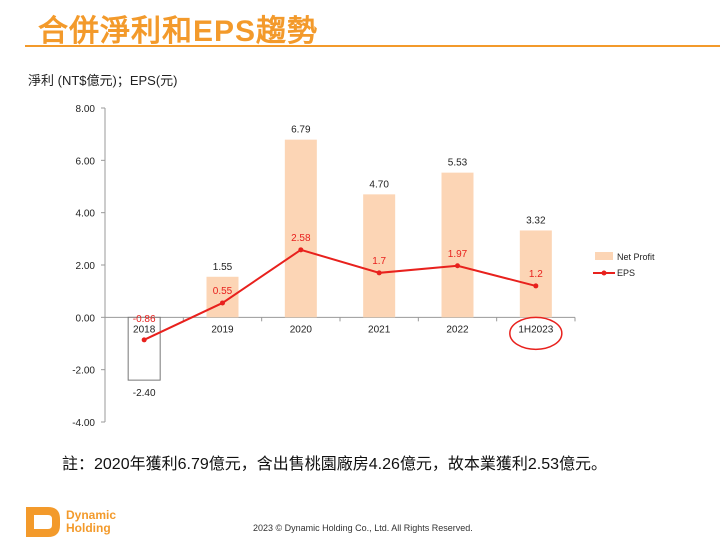 The image size is (720, 546). I want to click on eps-data-label: 1.2, so click(536, 274).